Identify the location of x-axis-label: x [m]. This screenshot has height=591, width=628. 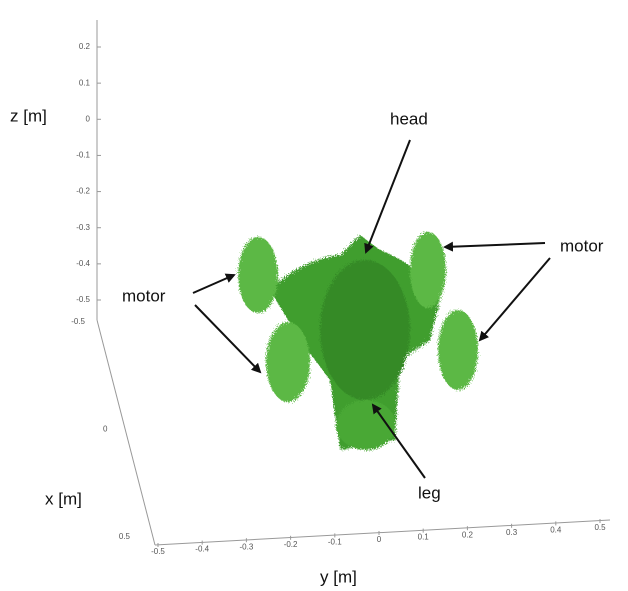
(63, 498).